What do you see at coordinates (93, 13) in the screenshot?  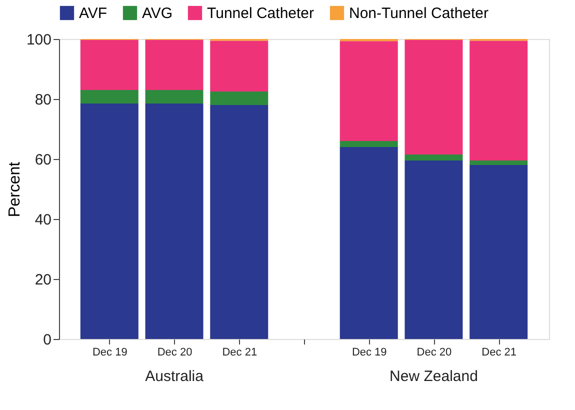 I see `legend-label: AVF` at bounding box center [93, 13].